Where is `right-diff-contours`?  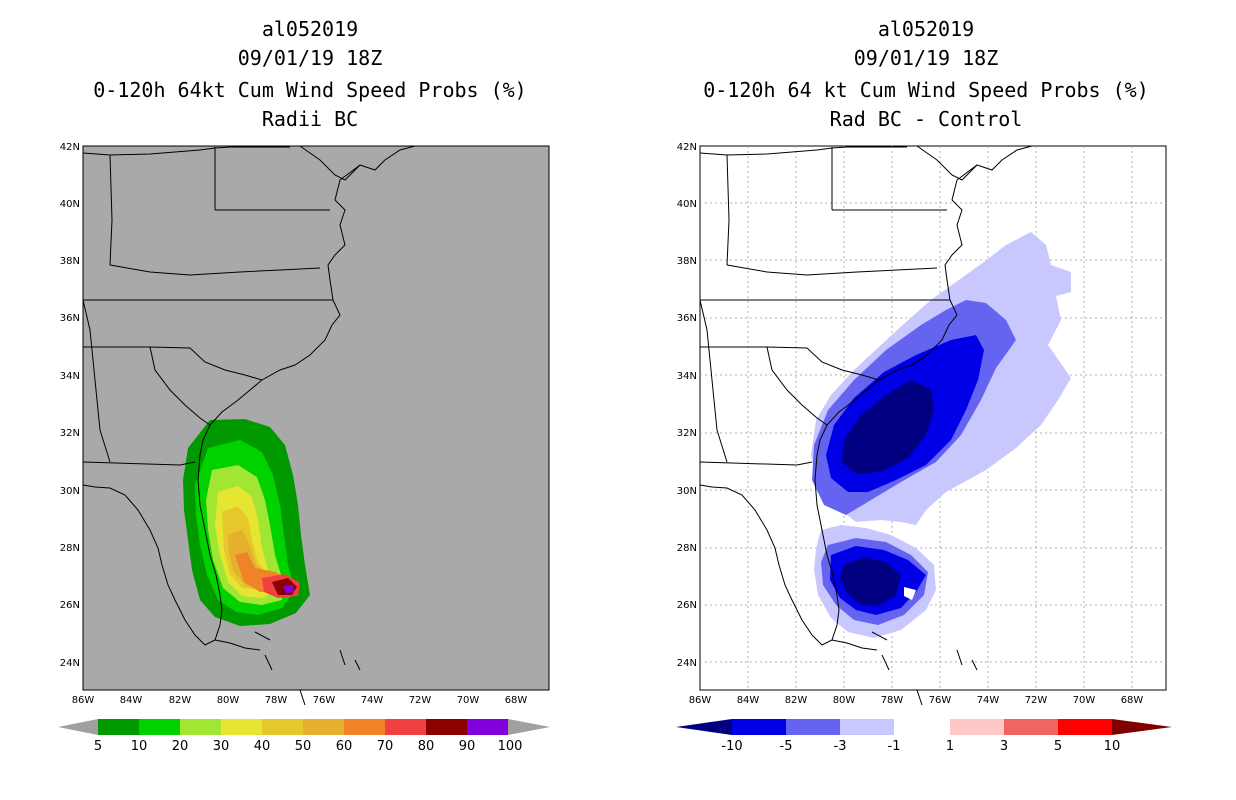 right-diff-contours is located at coordinates (941, 435).